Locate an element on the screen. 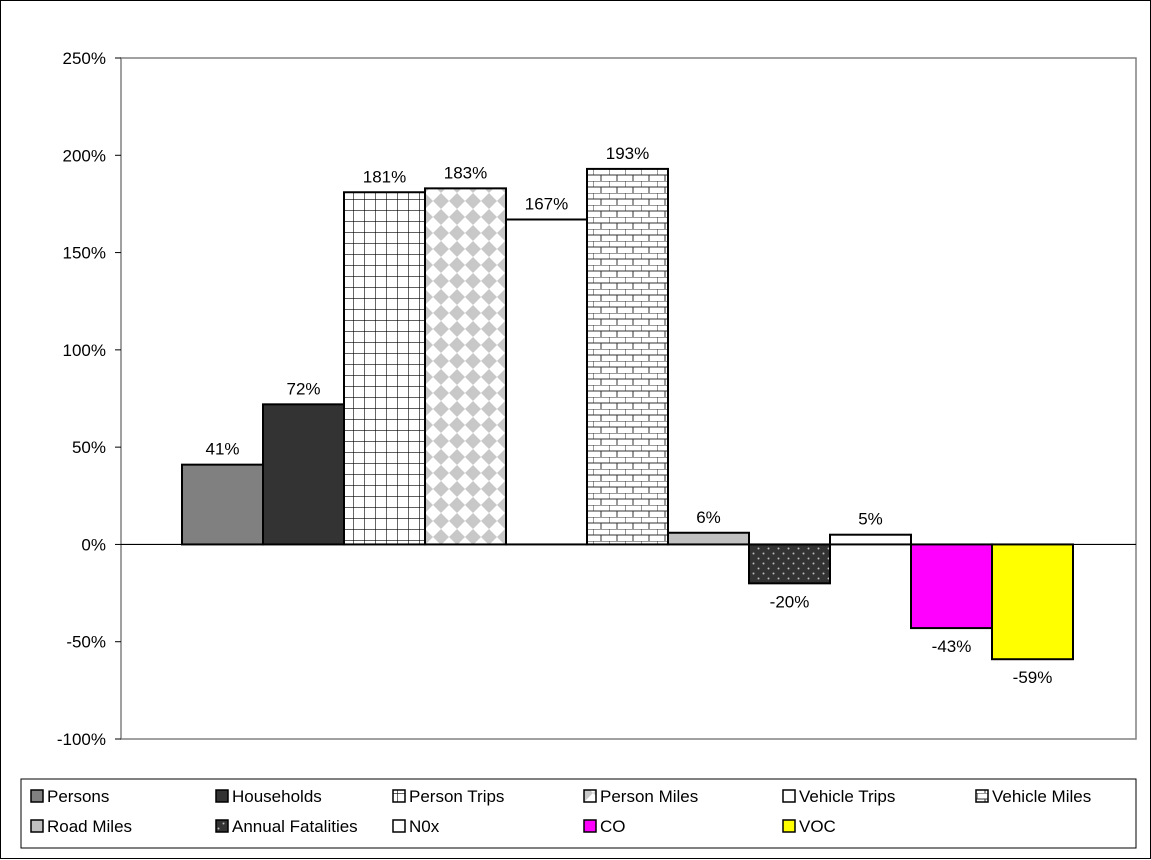  data-label-road-miles: 6% is located at coordinates (708, 517).